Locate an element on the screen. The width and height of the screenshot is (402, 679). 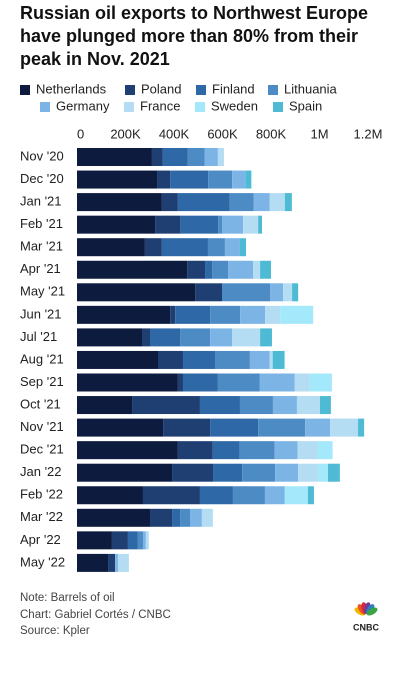
x-tick-label: 200K is located at coordinates (125, 133).